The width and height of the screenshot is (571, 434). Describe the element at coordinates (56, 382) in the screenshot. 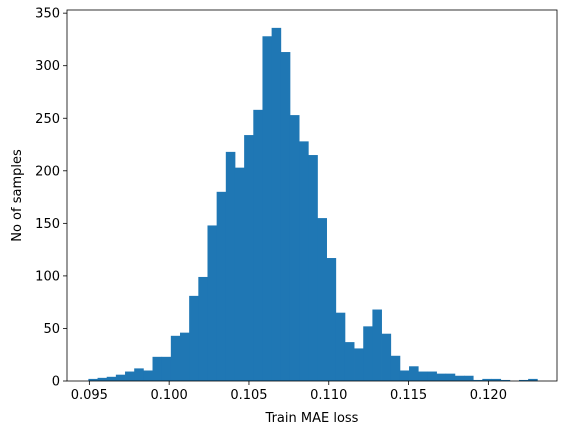

I see `y-tick-label: 0` at that location.